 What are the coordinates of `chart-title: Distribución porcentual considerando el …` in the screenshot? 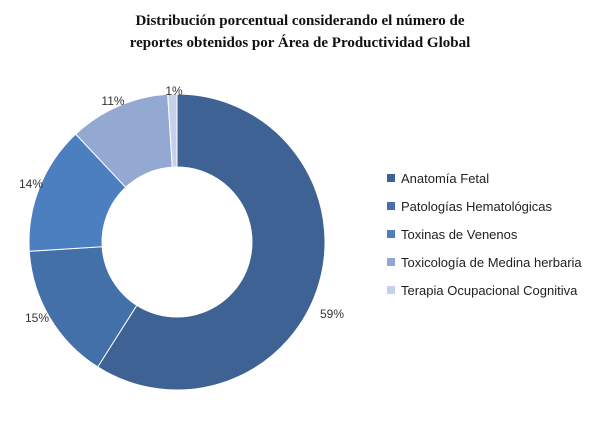 It's located at (300, 32).